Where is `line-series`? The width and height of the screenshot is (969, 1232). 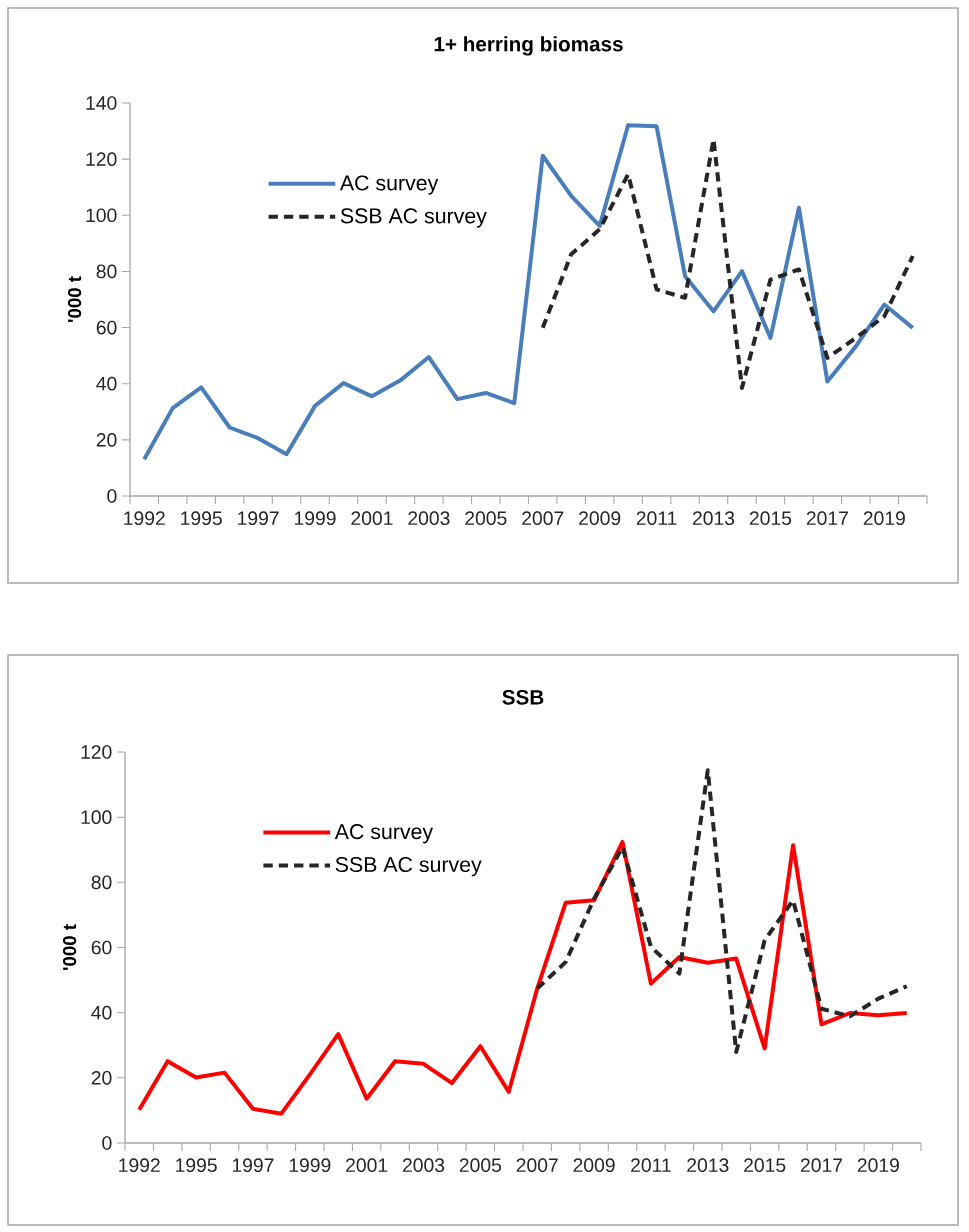
line-series is located at coordinates (722, 911).